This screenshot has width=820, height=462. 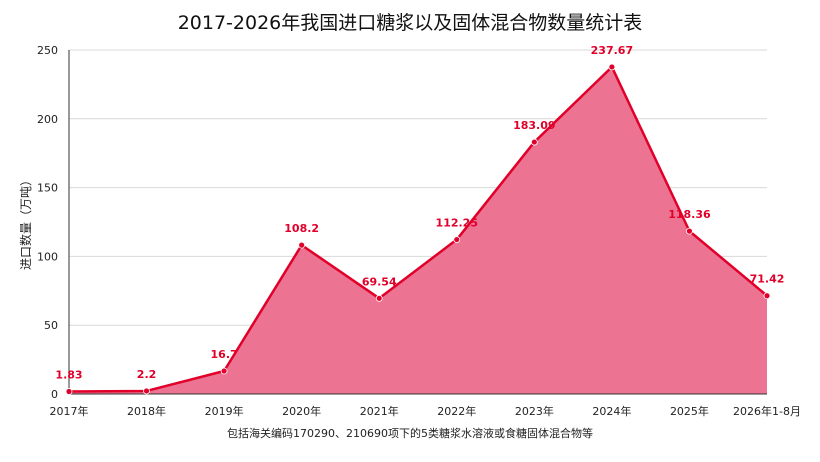 I want to click on data-label-6: 183.09, so click(x=534, y=125).